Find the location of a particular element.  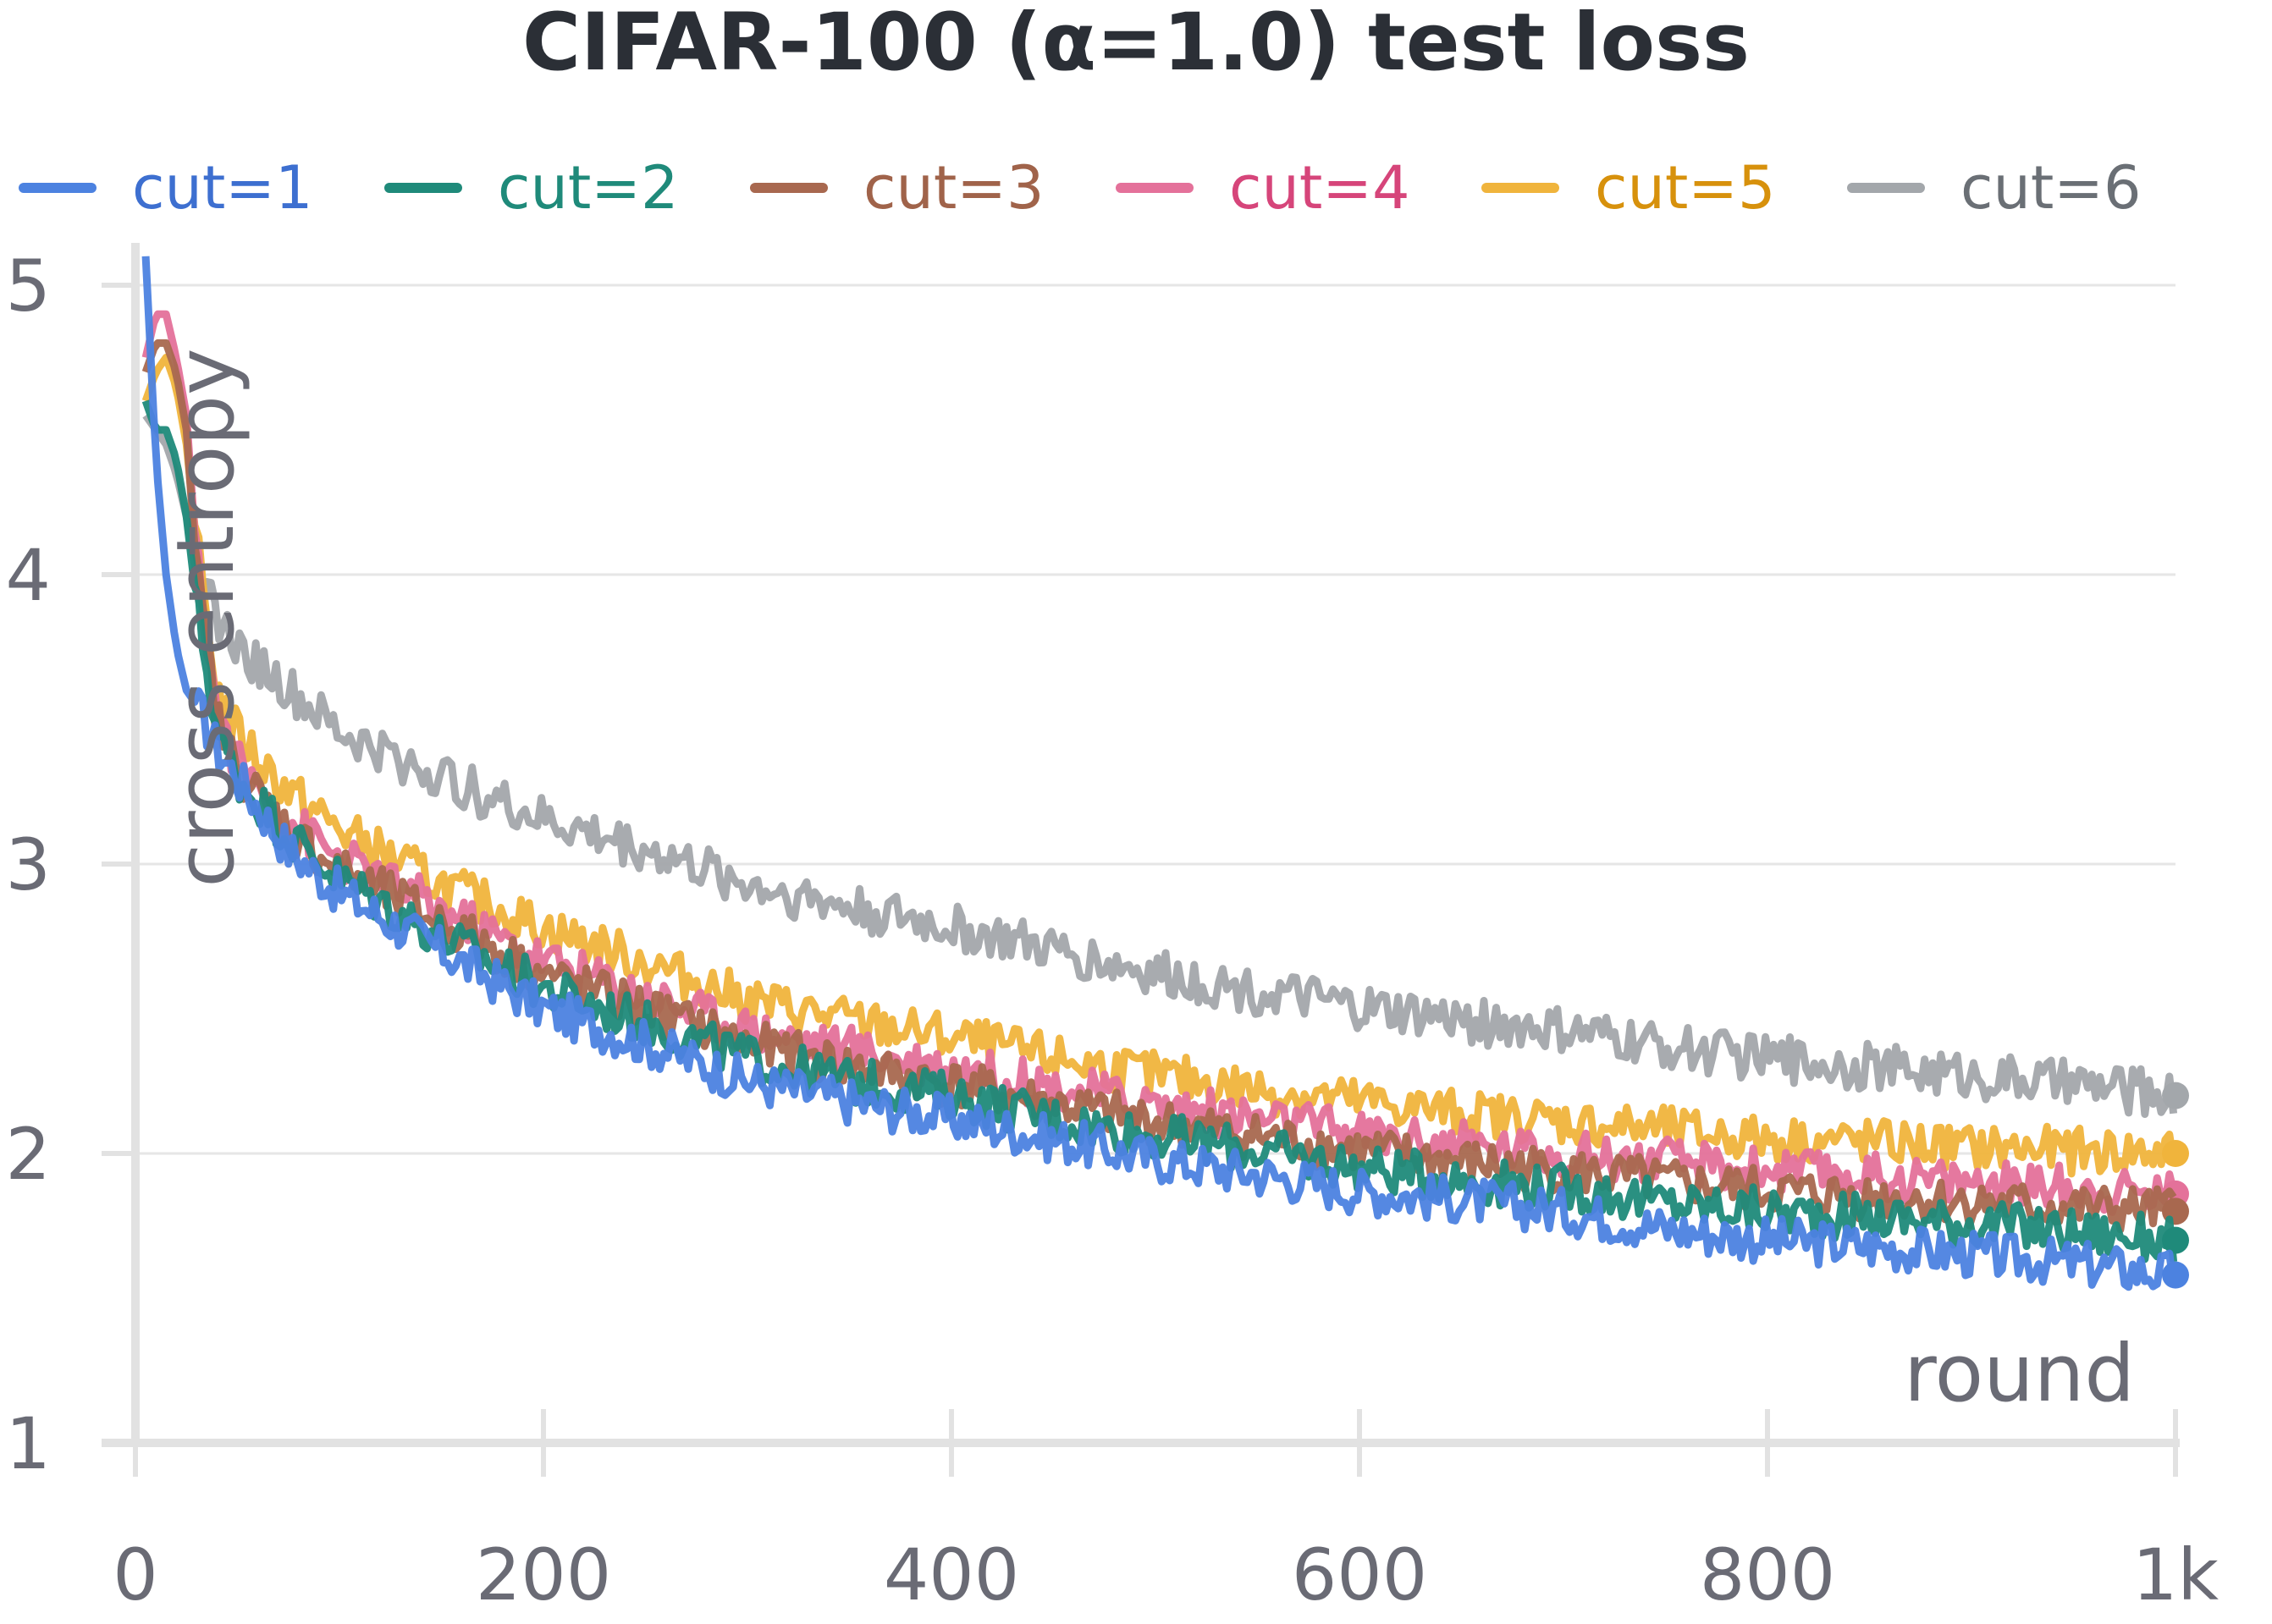

legend-label: cut=5 is located at coordinates (1685, 188).